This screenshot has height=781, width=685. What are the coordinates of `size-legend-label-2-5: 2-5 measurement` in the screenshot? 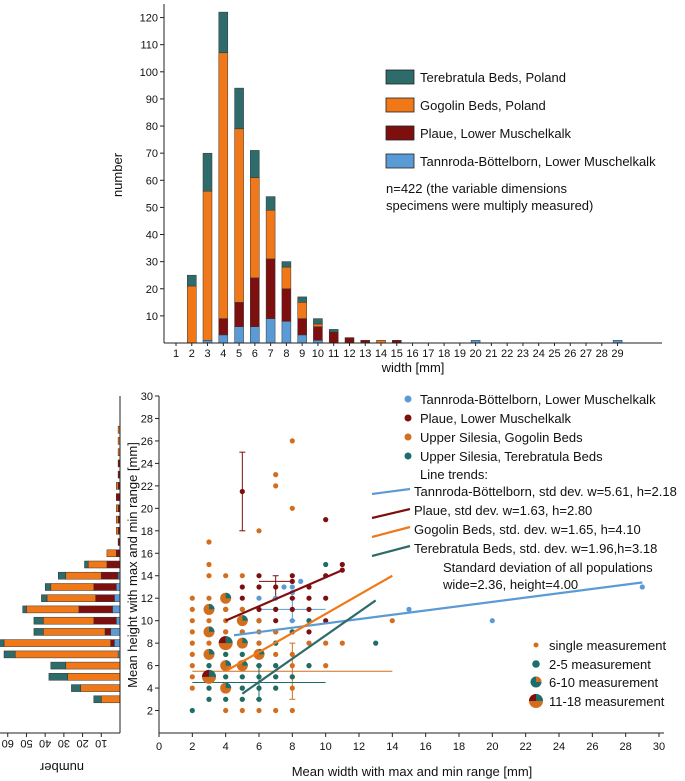 It's located at (600, 664).